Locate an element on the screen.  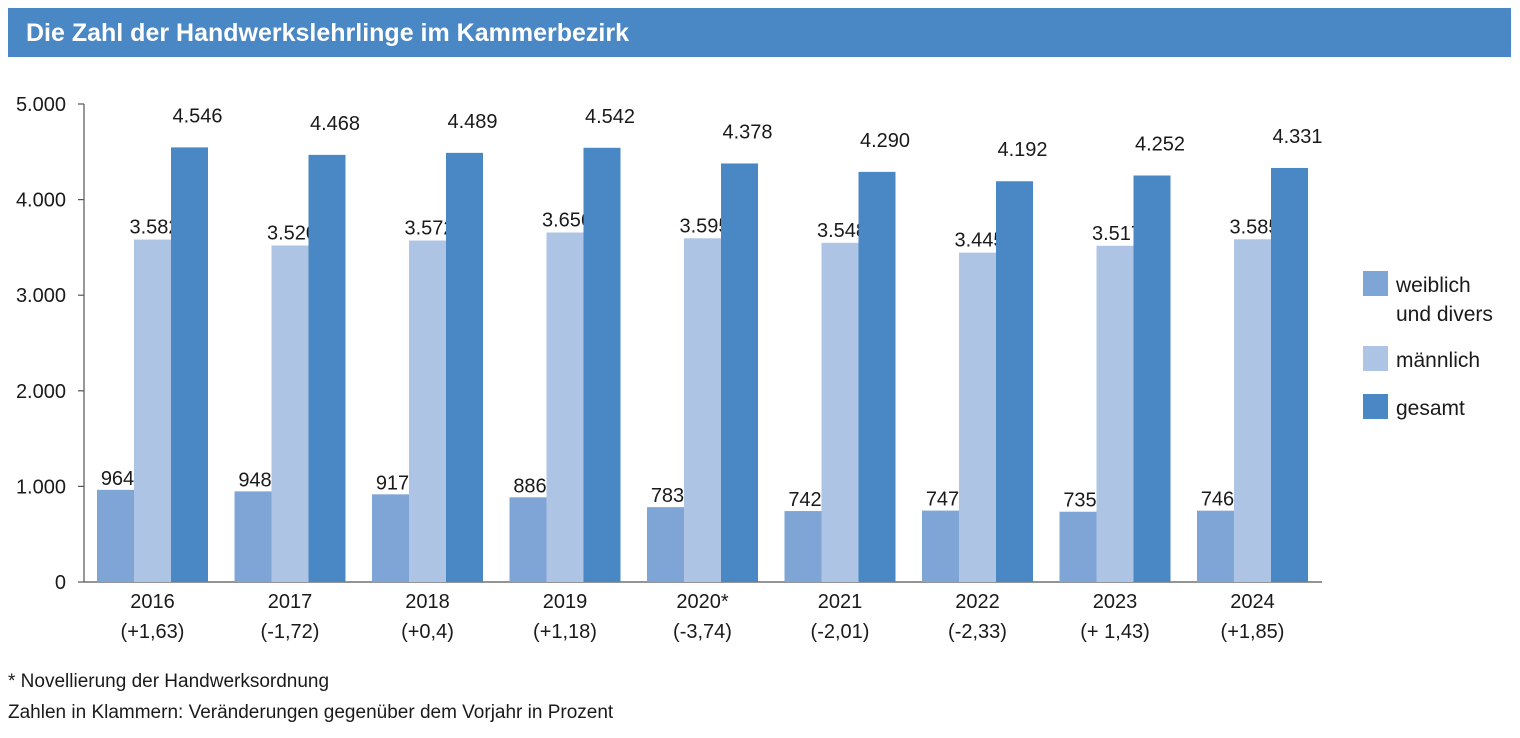
y-tick-label: 2.000 is located at coordinates (41, 392).